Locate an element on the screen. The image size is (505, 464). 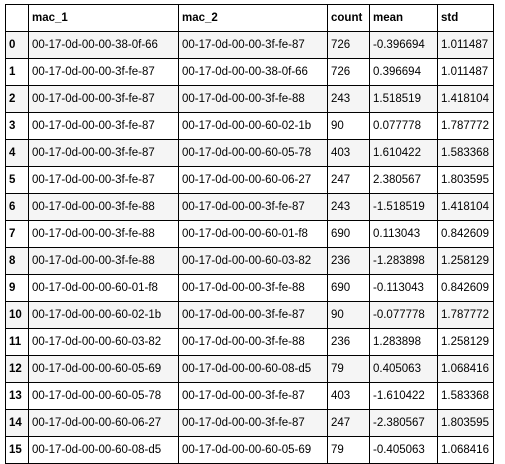
column-header-mac-2: mac_2 is located at coordinates (253, 18).